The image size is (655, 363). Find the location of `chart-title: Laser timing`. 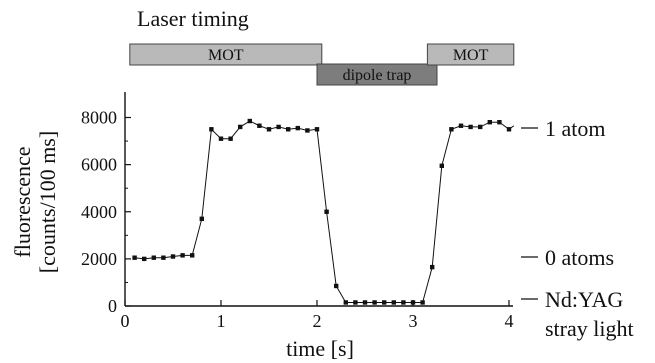

chart-title: Laser timing is located at coordinates (193, 18).